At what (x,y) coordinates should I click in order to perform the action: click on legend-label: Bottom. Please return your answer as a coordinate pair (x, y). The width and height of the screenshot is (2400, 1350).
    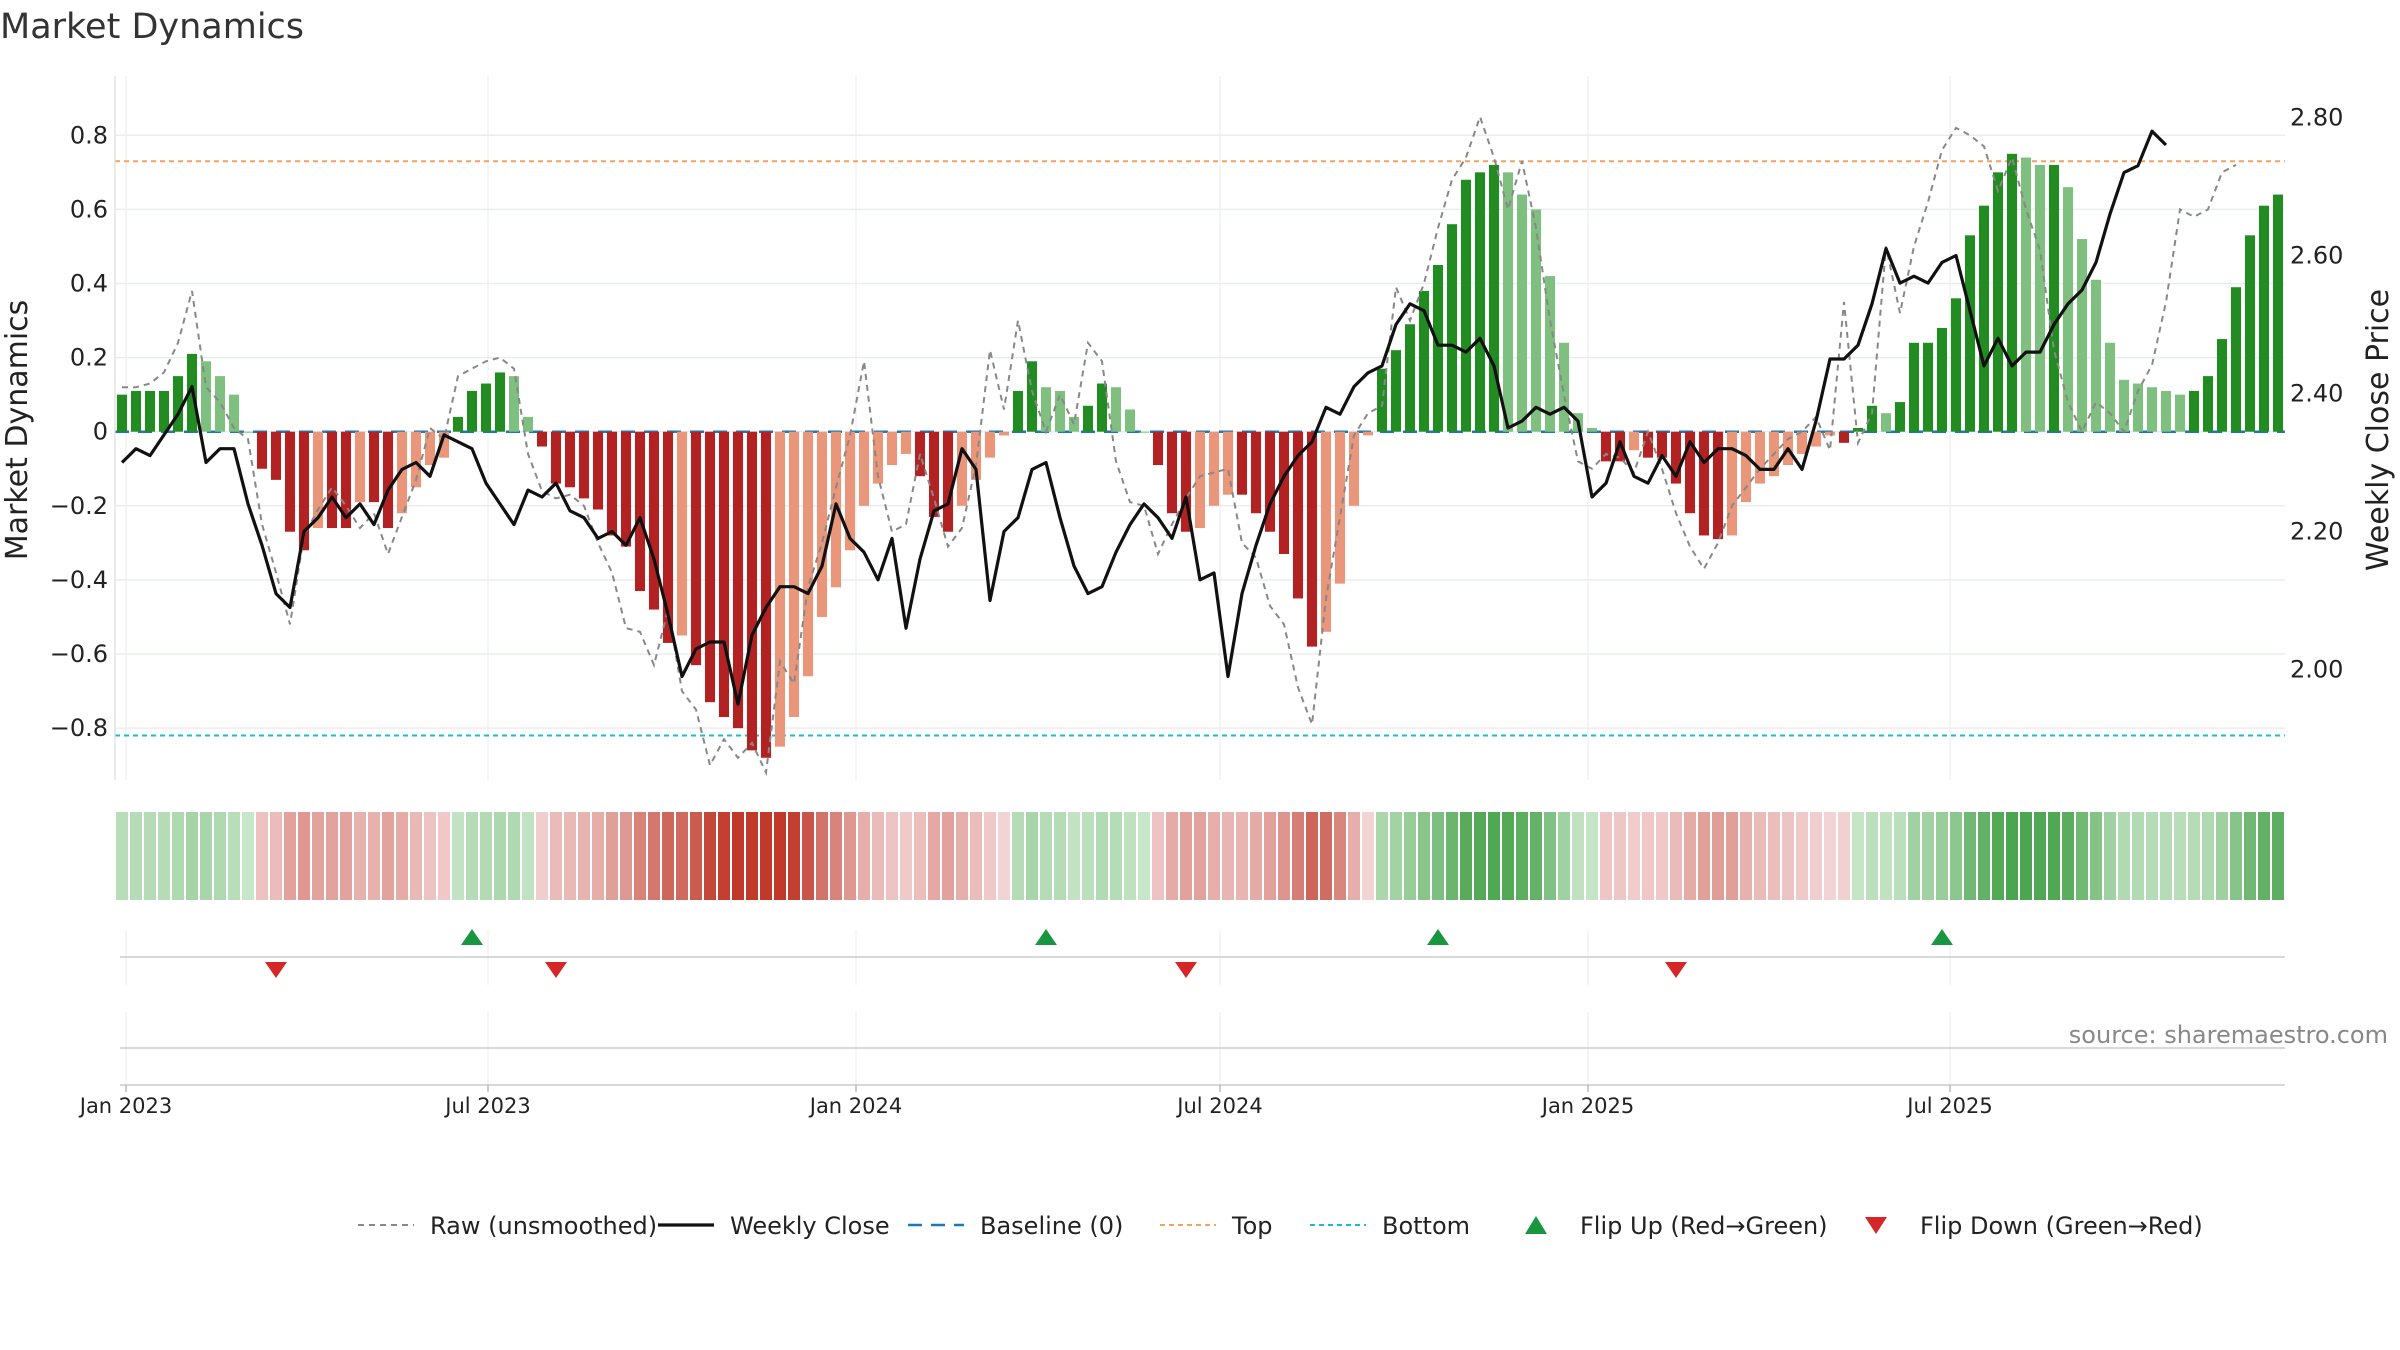
    Looking at the image, I should click on (1426, 1226).